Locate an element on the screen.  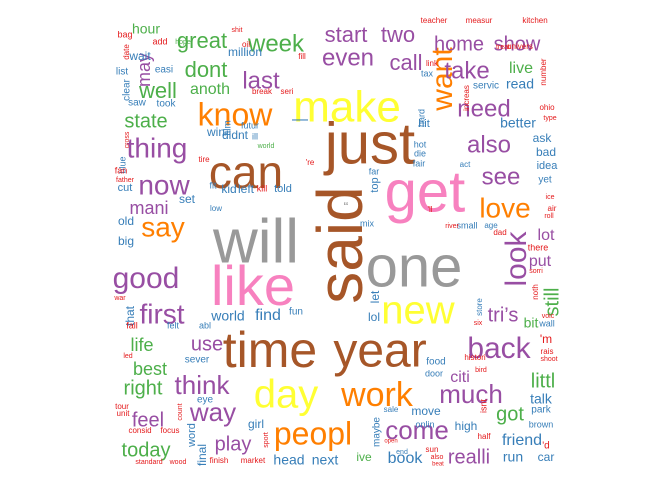
word-war-171: war is located at coordinates (119, 298).